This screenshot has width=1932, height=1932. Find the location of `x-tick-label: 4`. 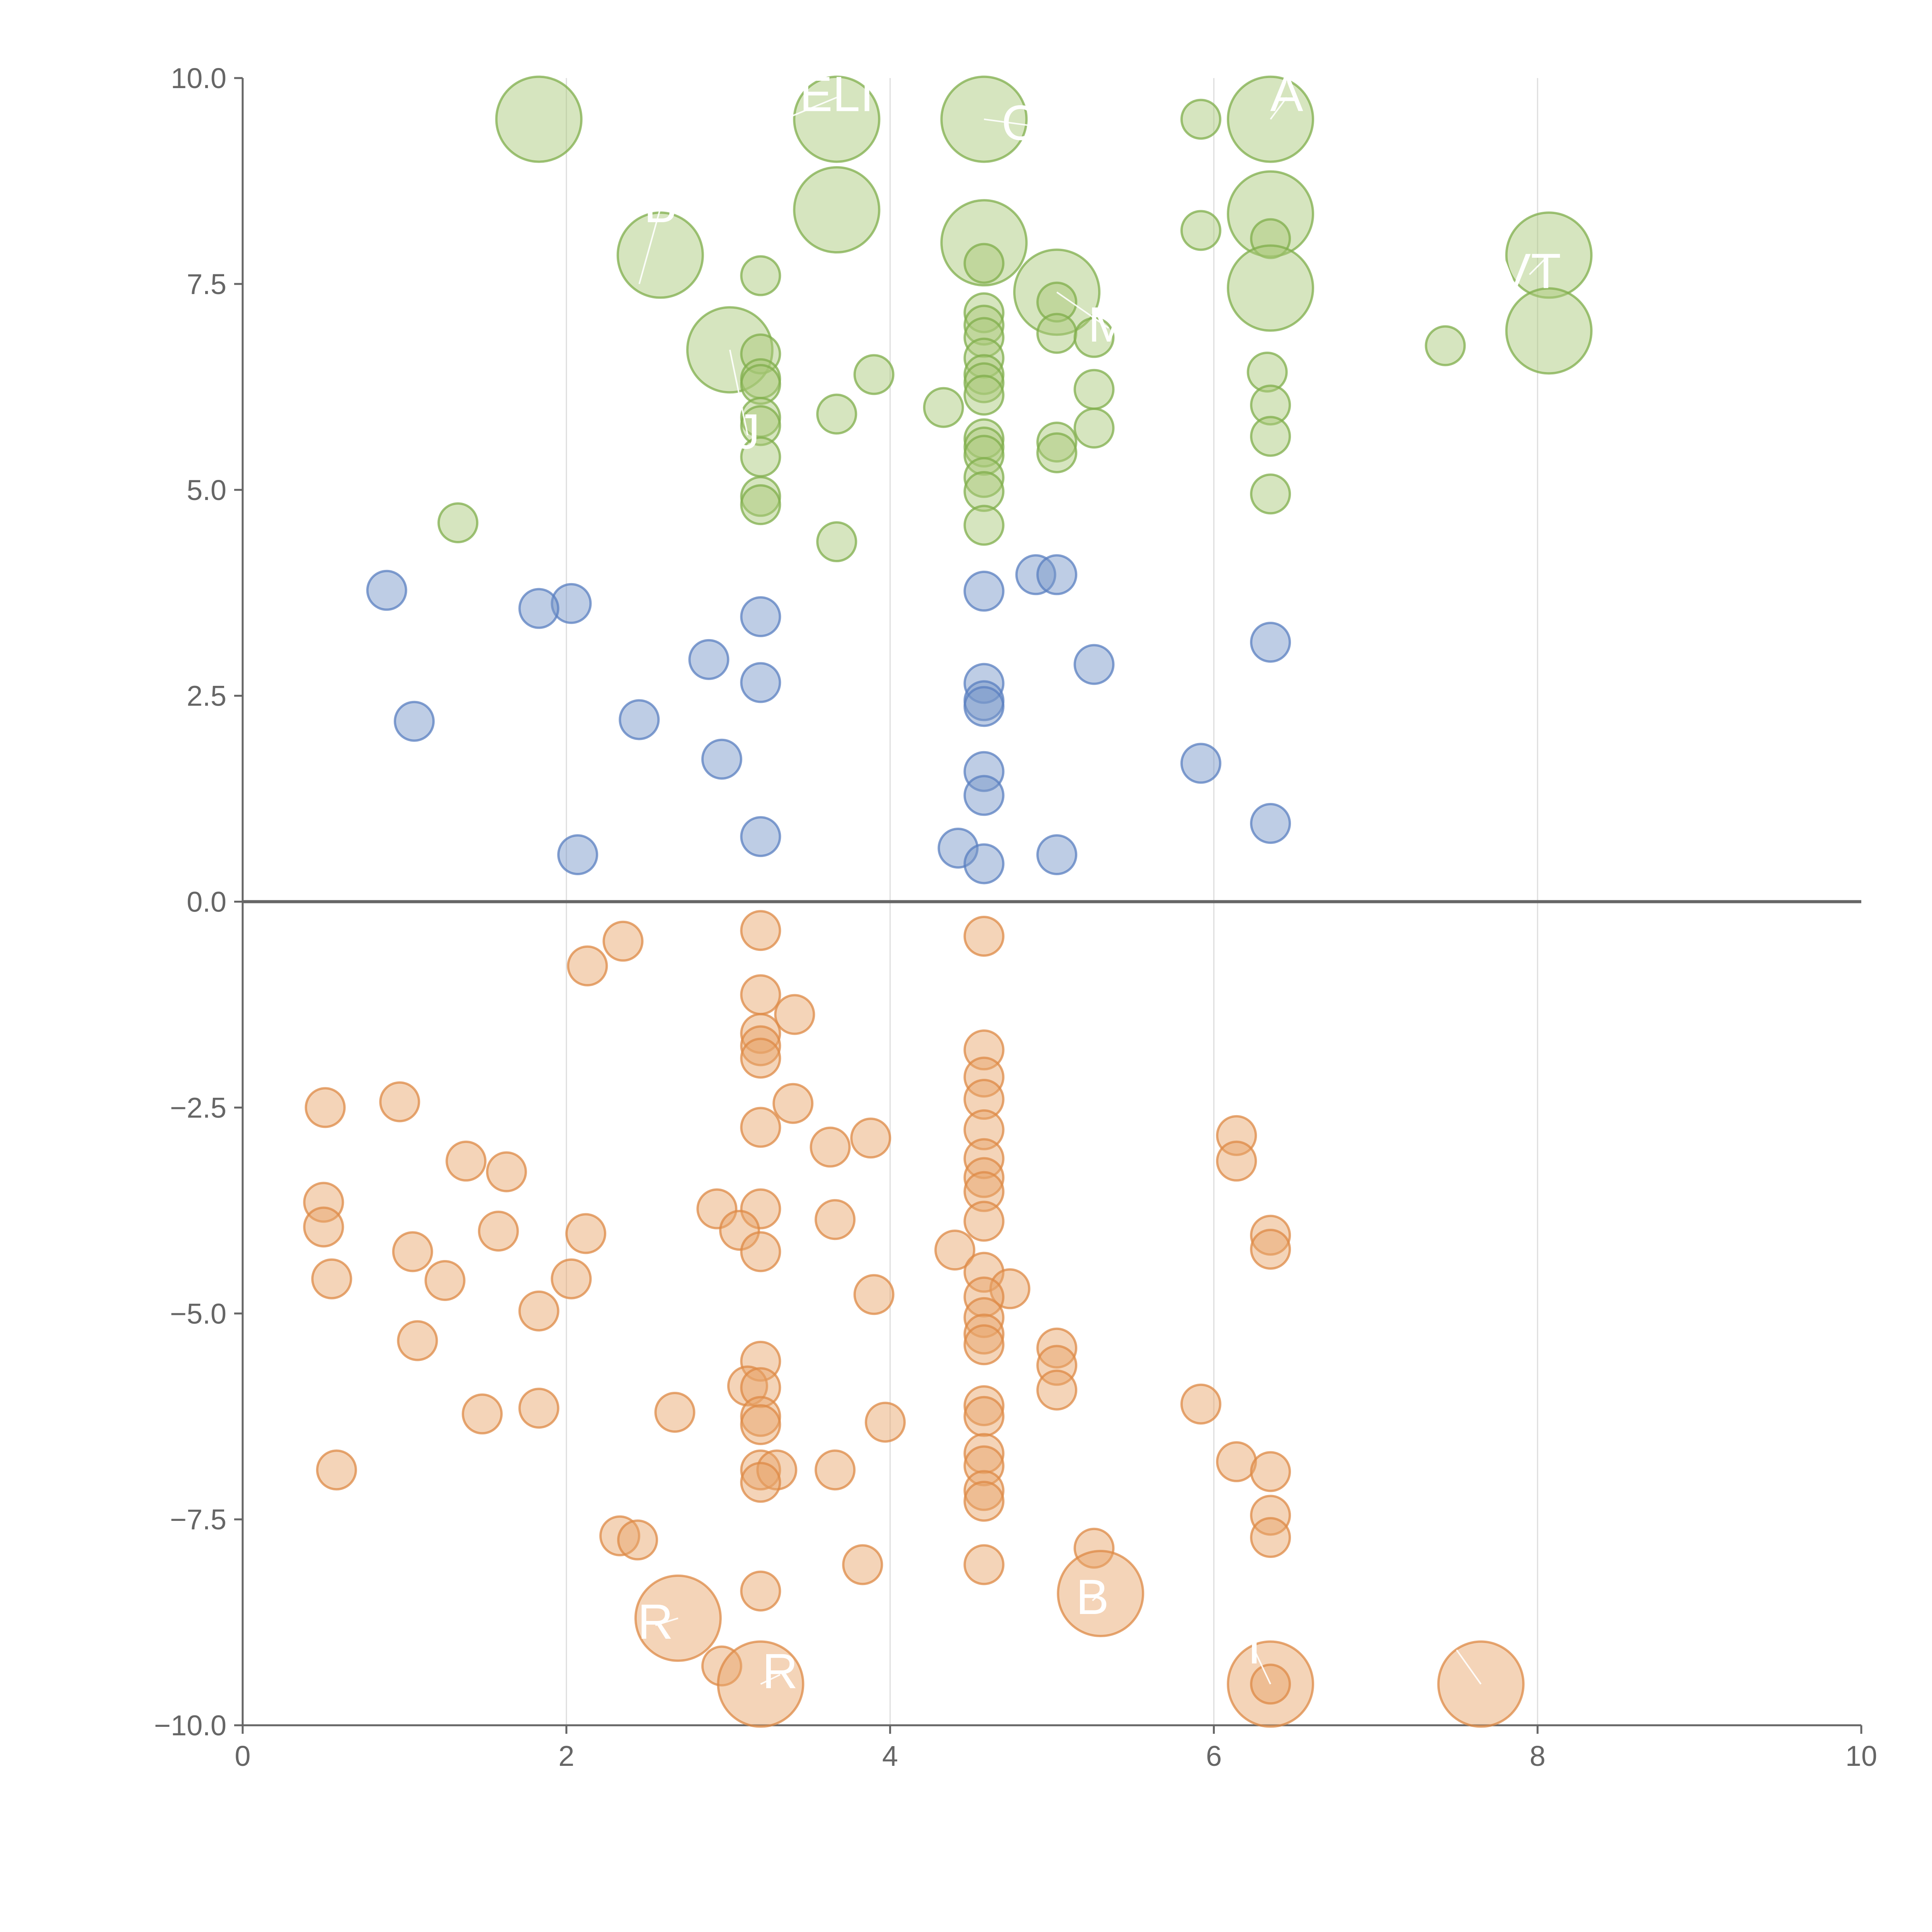

x-tick-label: 4 is located at coordinates (890, 1756).